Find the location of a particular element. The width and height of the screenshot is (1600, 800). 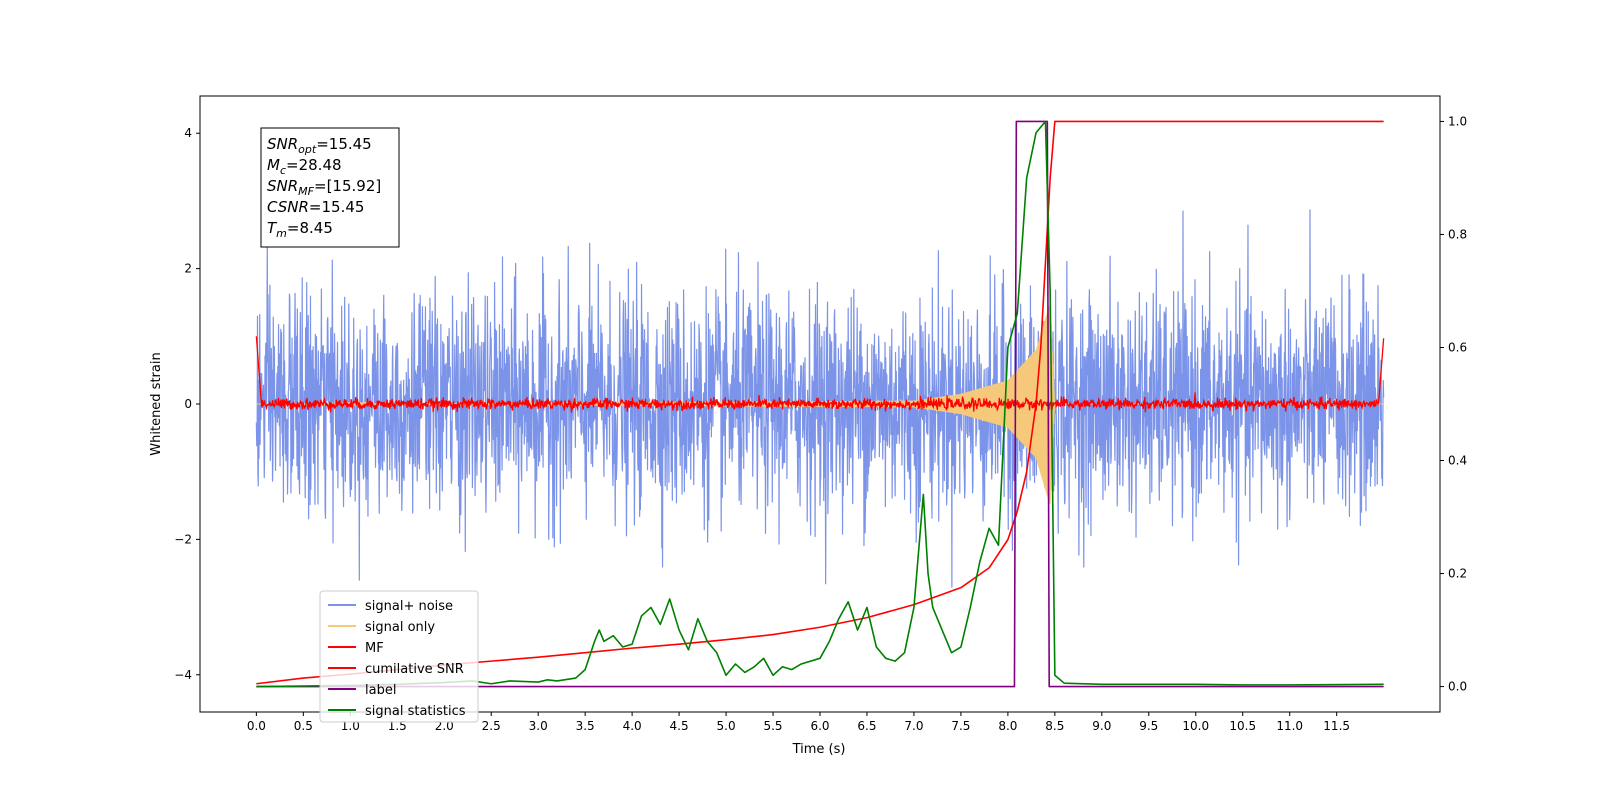

x-tick-label: 6.0 is located at coordinates (819, 726).